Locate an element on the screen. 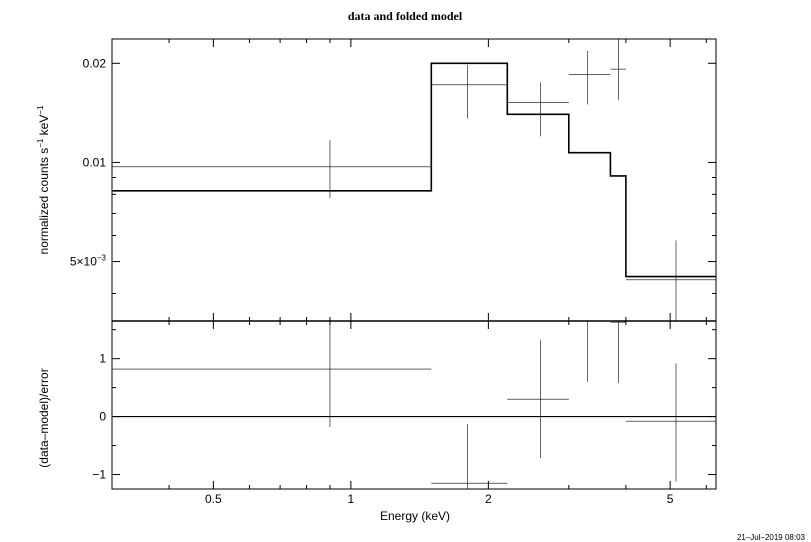 This screenshot has width=811, height=542. x-tick-label: 5 is located at coordinates (670, 499).